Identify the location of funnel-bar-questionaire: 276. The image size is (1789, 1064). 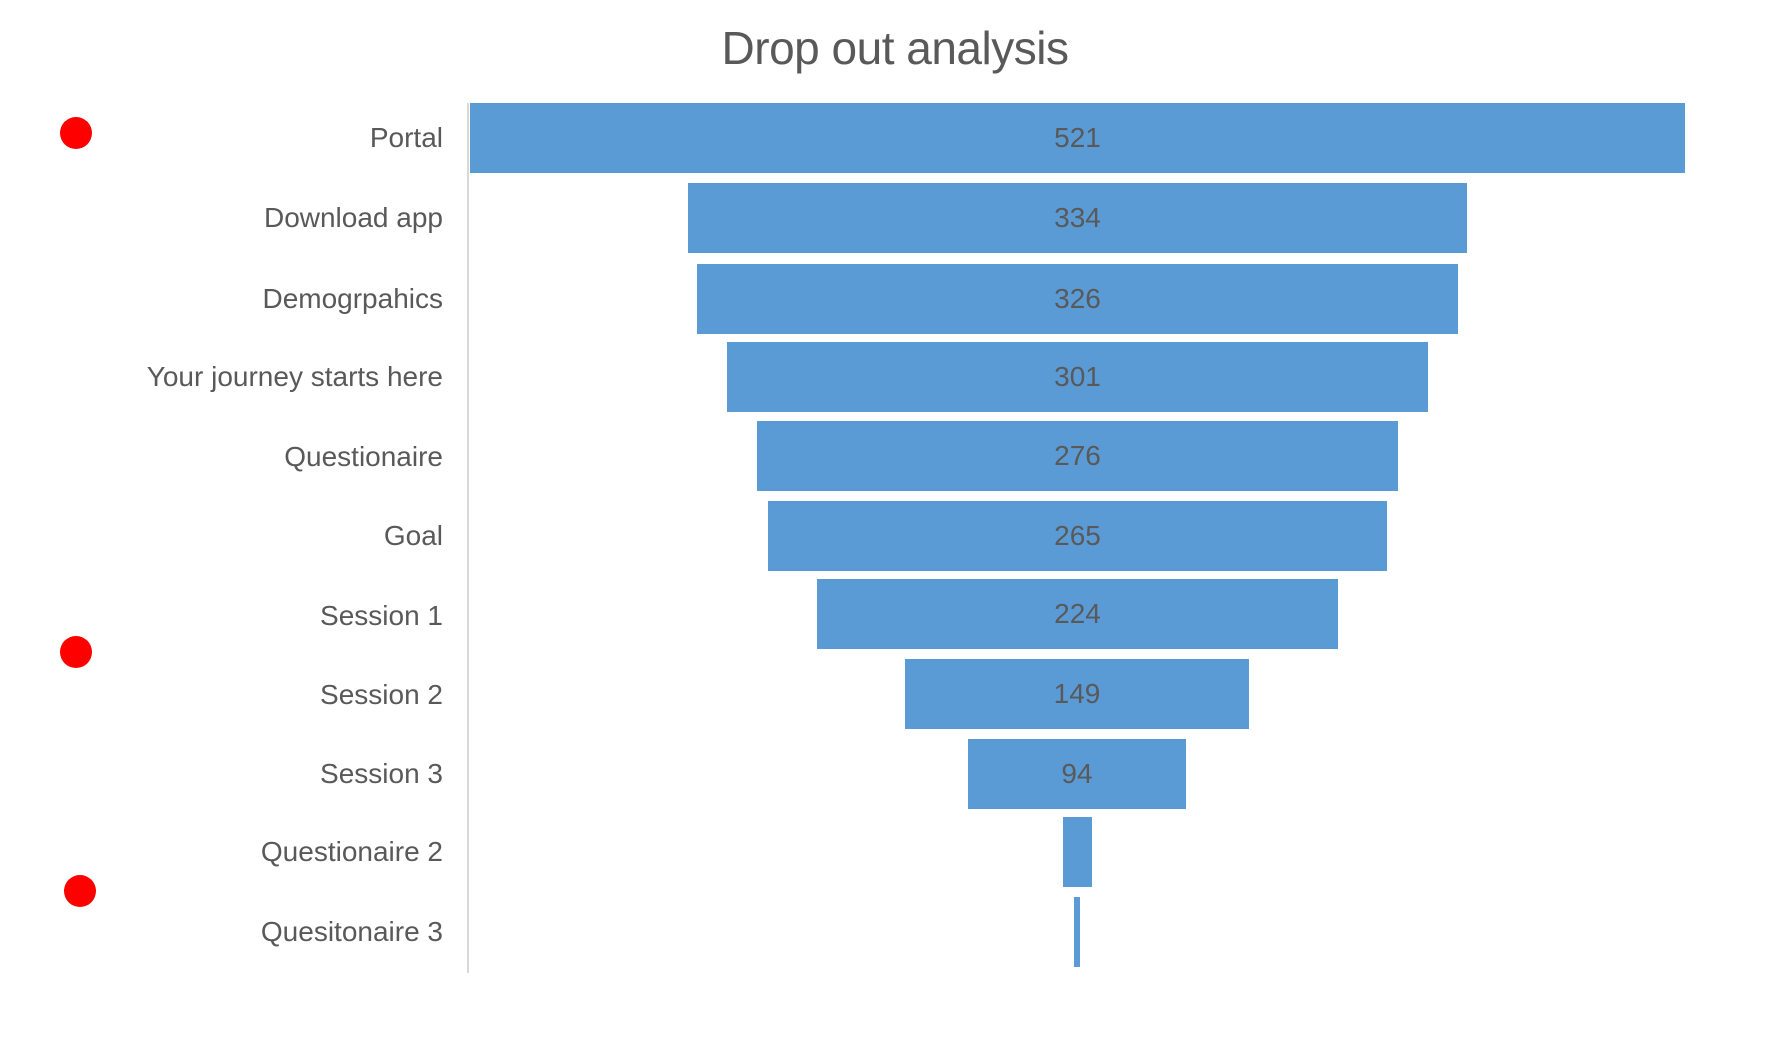
(1077, 456).